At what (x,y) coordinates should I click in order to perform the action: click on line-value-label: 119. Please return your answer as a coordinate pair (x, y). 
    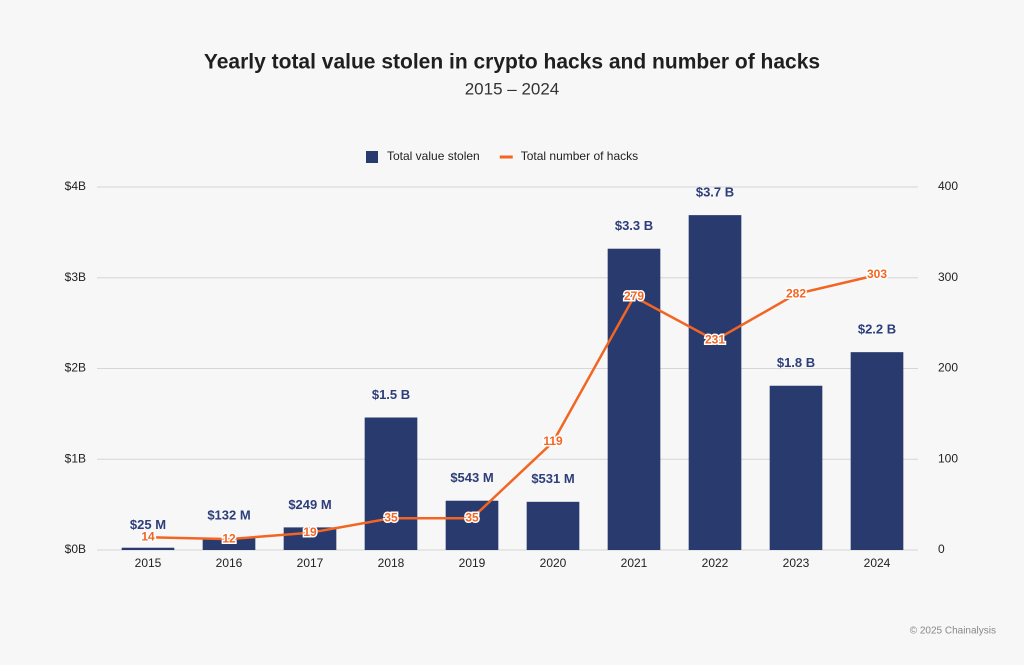
    Looking at the image, I should click on (553, 441).